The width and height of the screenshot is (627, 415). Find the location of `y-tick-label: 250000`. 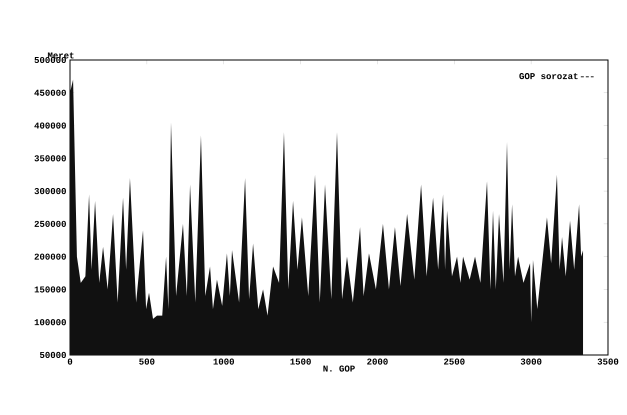

y-tick-label: 250000 is located at coordinates (50, 223).